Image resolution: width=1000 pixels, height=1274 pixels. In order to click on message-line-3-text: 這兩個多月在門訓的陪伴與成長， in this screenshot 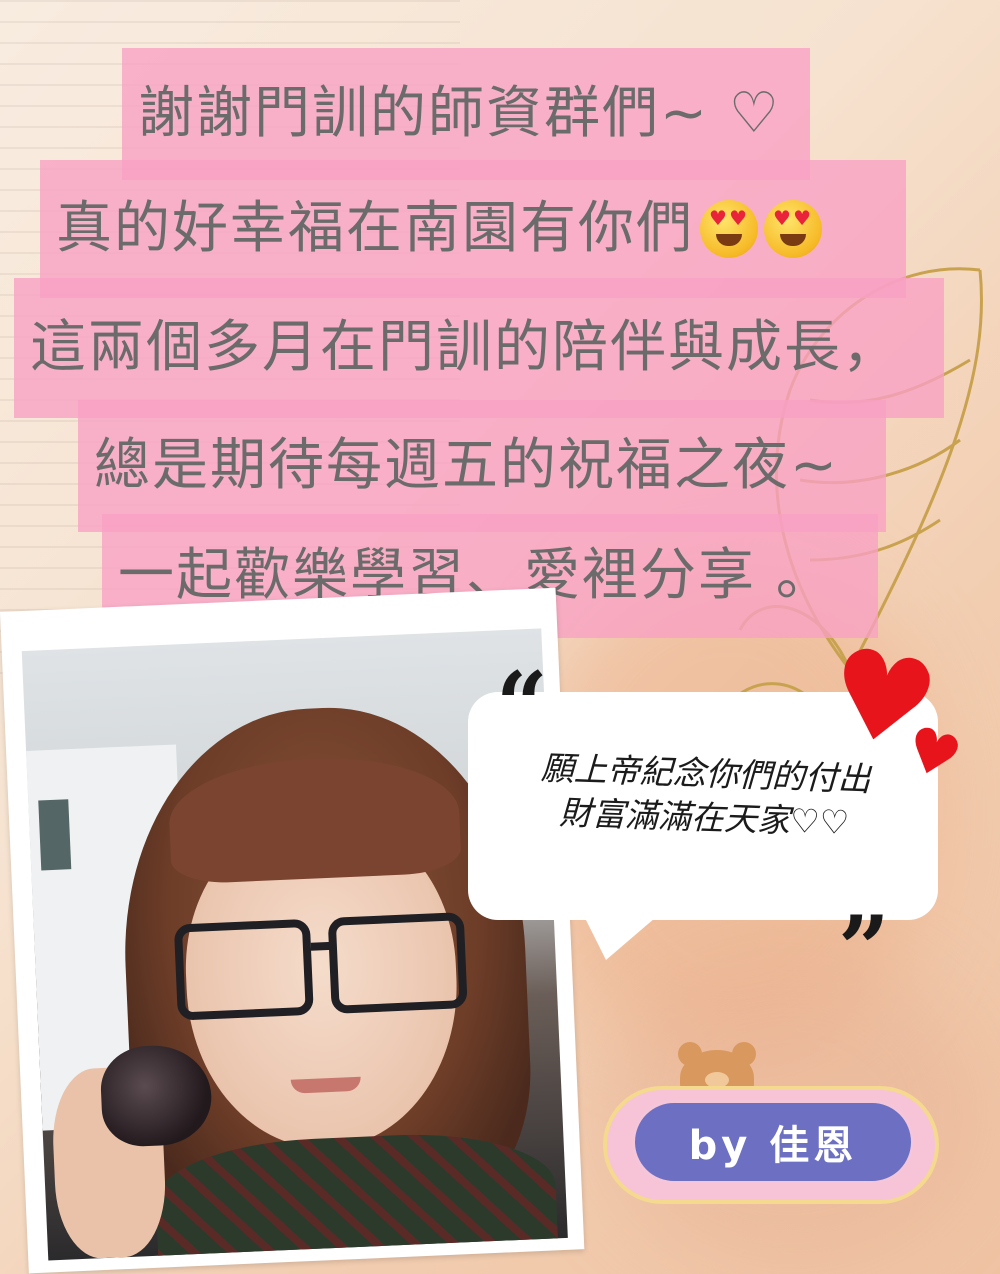, I will do `click(465, 347)`.